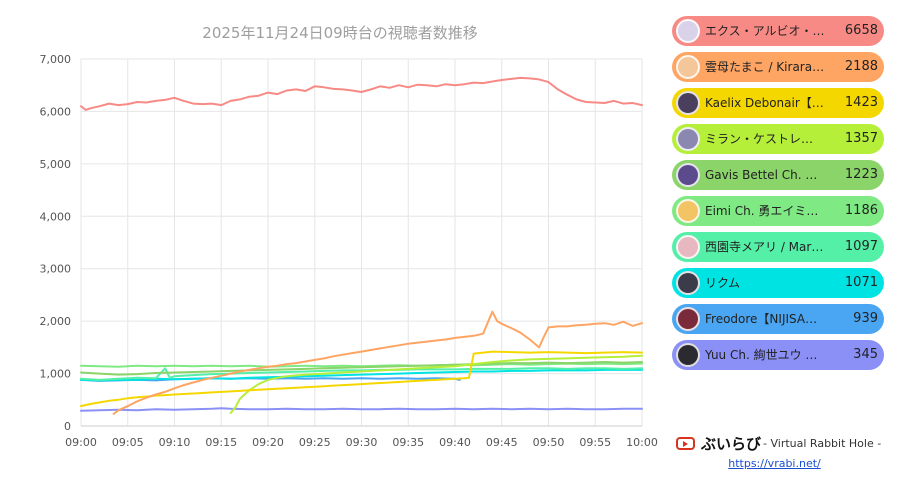 The height and width of the screenshot is (480, 900). What do you see at coordinates (865, 354) in the screenshot?
I see `legend-value: 345` at bounding box center [865, 354].